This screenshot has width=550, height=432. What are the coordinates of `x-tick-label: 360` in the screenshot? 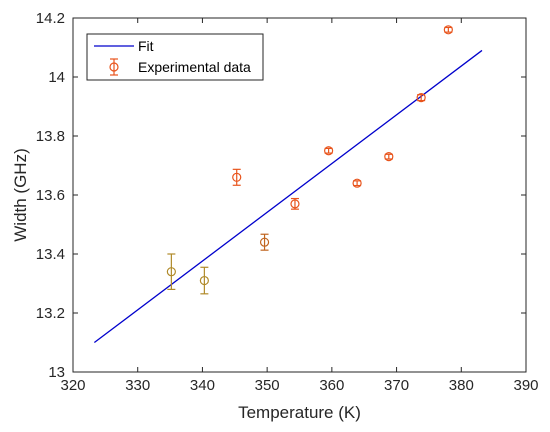 It's located at (331, 385).